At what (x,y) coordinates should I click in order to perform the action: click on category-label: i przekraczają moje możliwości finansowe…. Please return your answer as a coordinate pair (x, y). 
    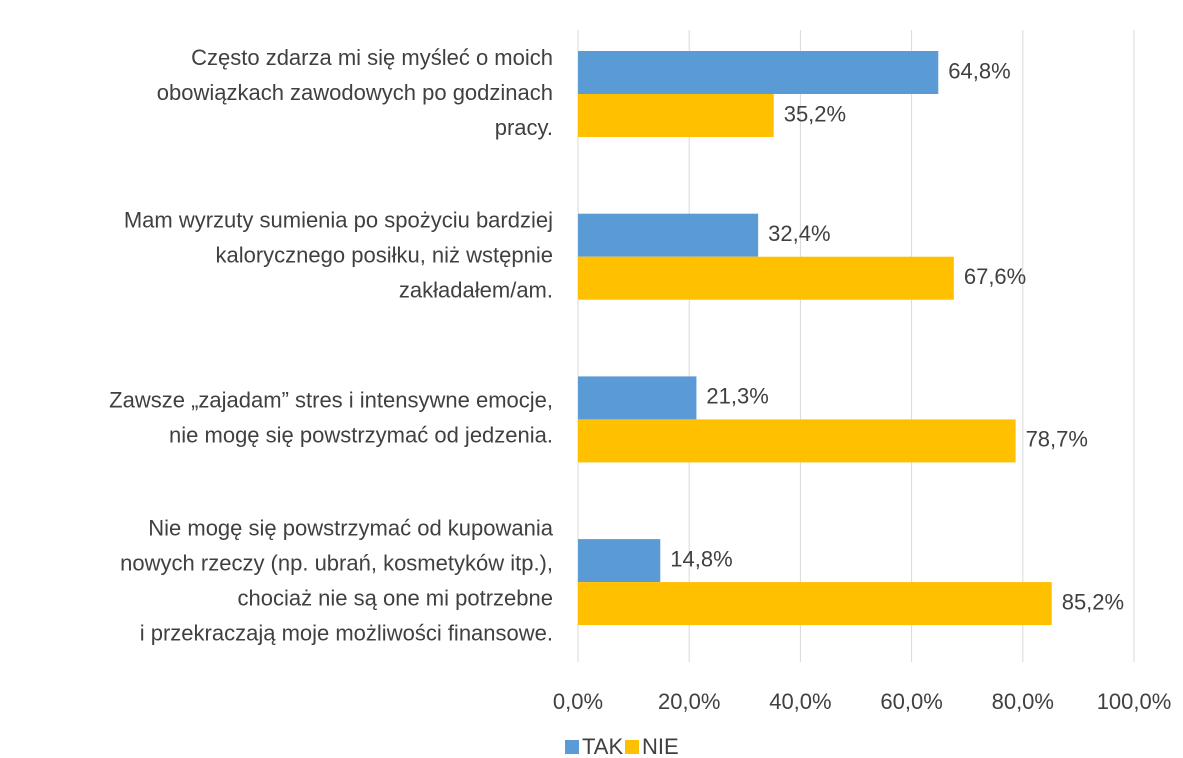
    Looking at the image, I should click on (346, 632).